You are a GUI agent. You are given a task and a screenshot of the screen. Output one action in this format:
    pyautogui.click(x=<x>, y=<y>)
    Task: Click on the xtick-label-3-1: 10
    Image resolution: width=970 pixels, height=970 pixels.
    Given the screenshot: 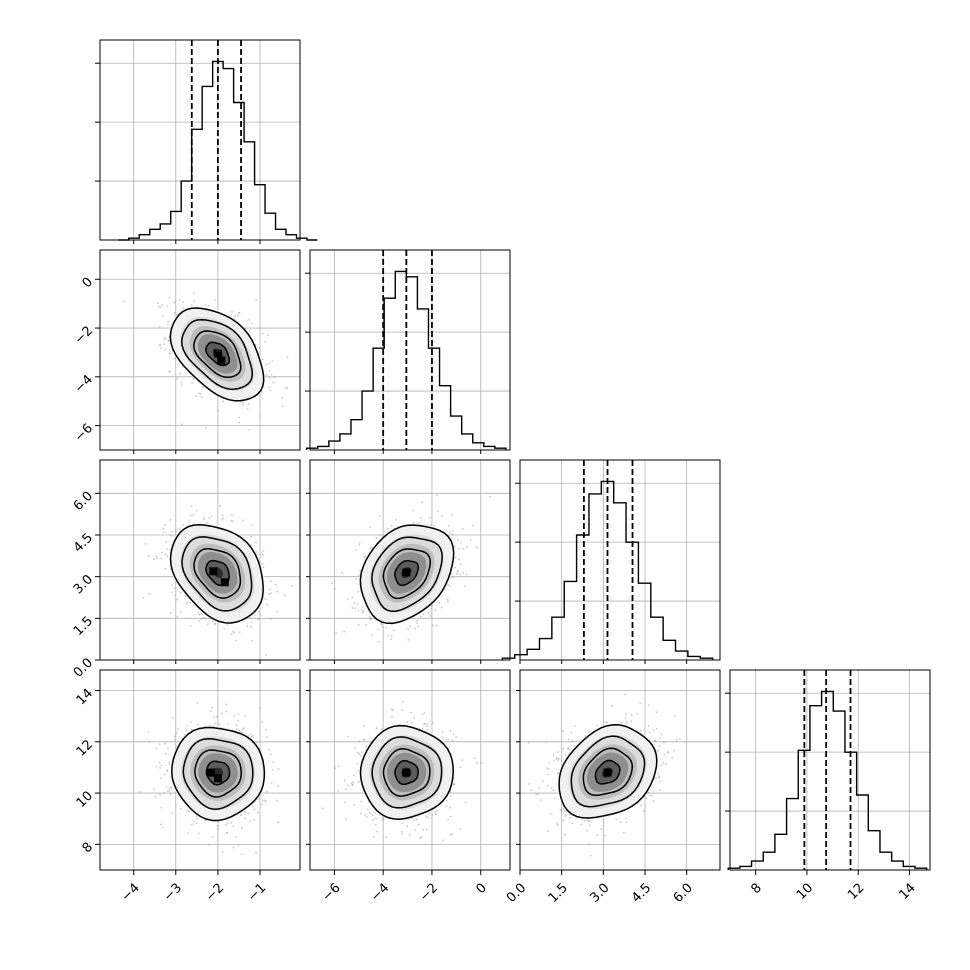 What is the action you would take?
    pyautogui.click(x=805, y=892)
    